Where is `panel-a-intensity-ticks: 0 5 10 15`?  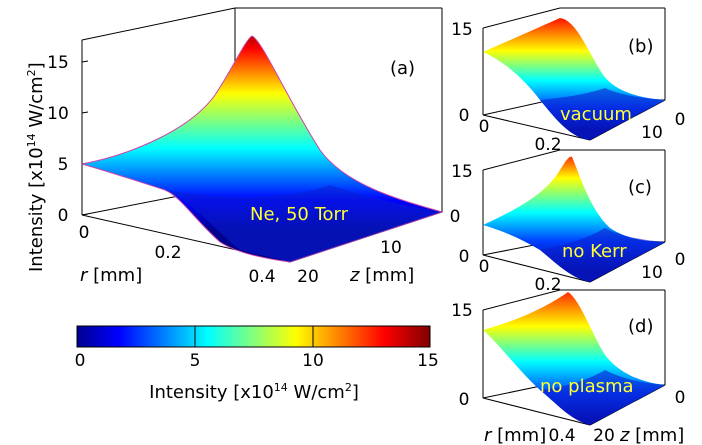 panel-a-intensity-ticks: 0 5 10 15 is located at coordinates (58, 139).